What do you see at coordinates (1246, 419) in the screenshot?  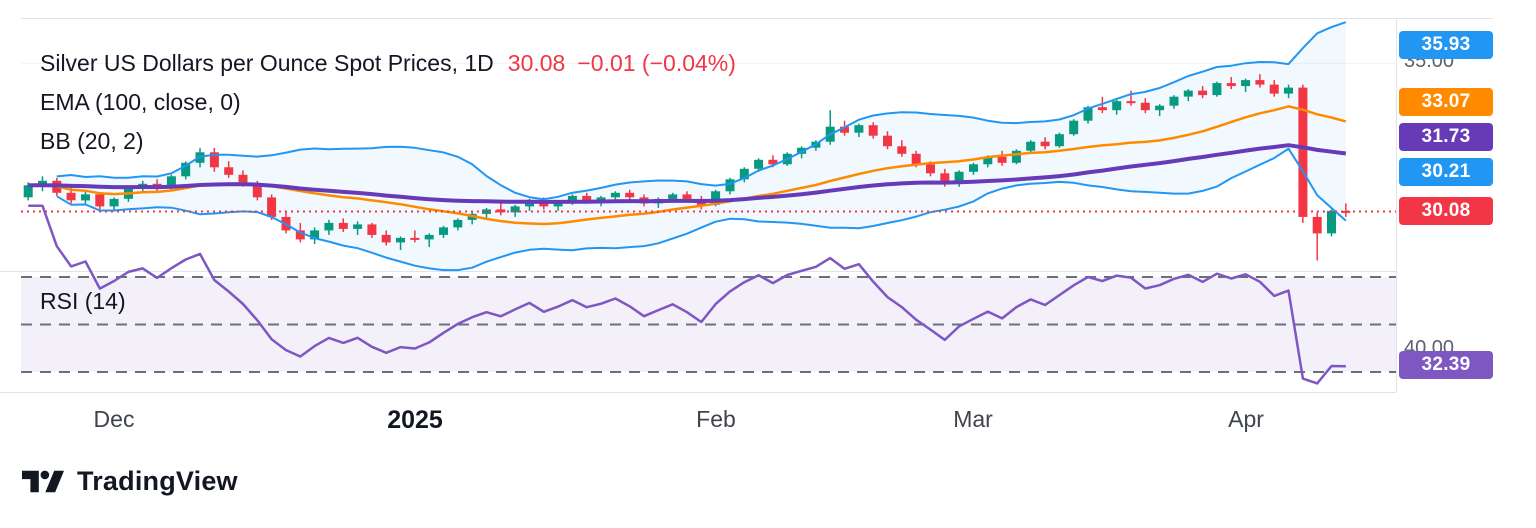 I see `time-tick-label: Apr` at bounding box center [1246, 419].